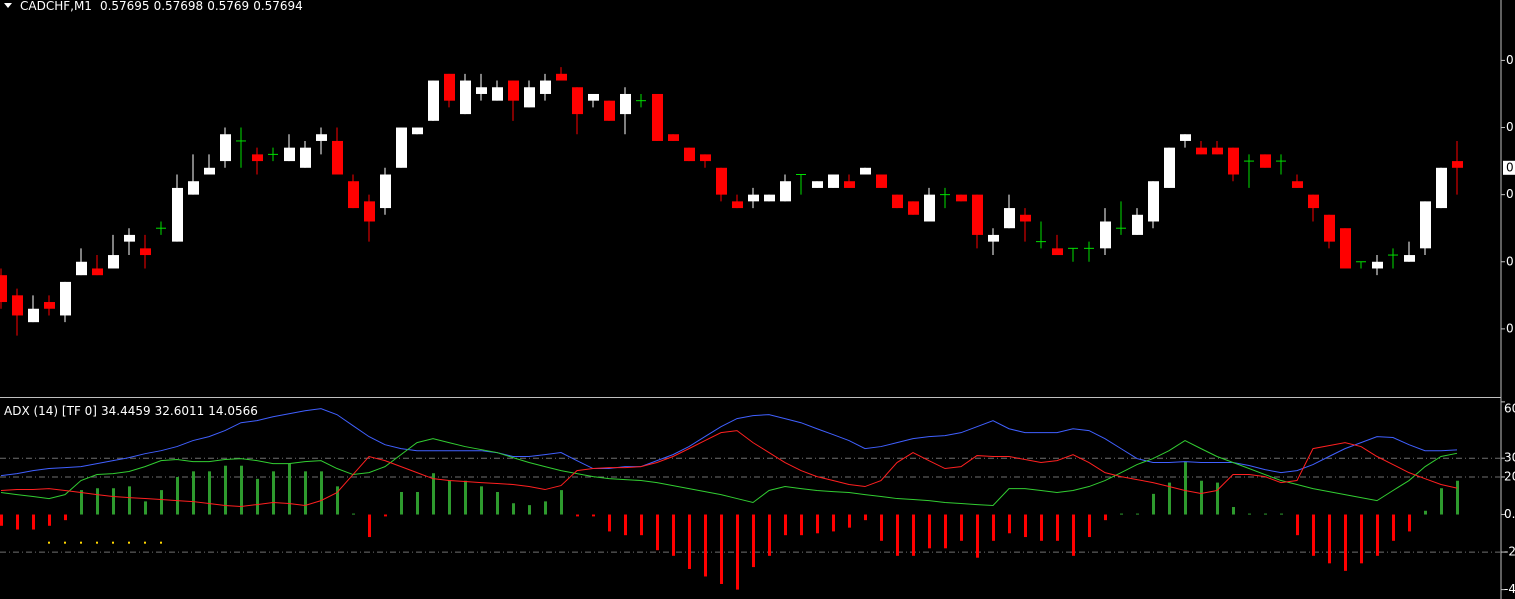  I want to click on plus-di-value: 32.6011, so click(180, 411).